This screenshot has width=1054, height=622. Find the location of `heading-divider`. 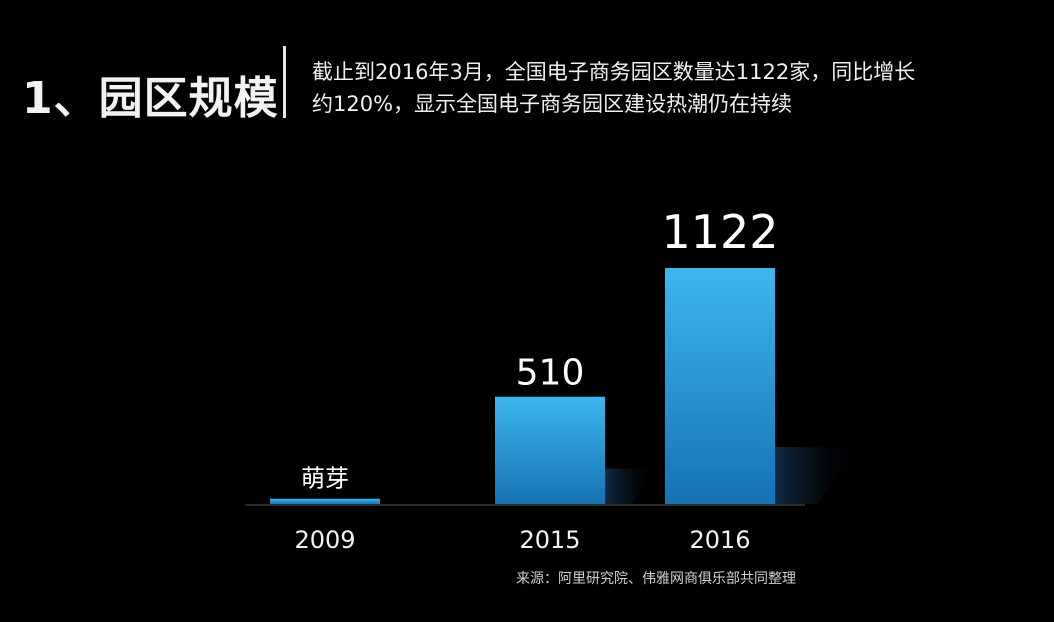

heading-divider is located at coordinates (284, 82).